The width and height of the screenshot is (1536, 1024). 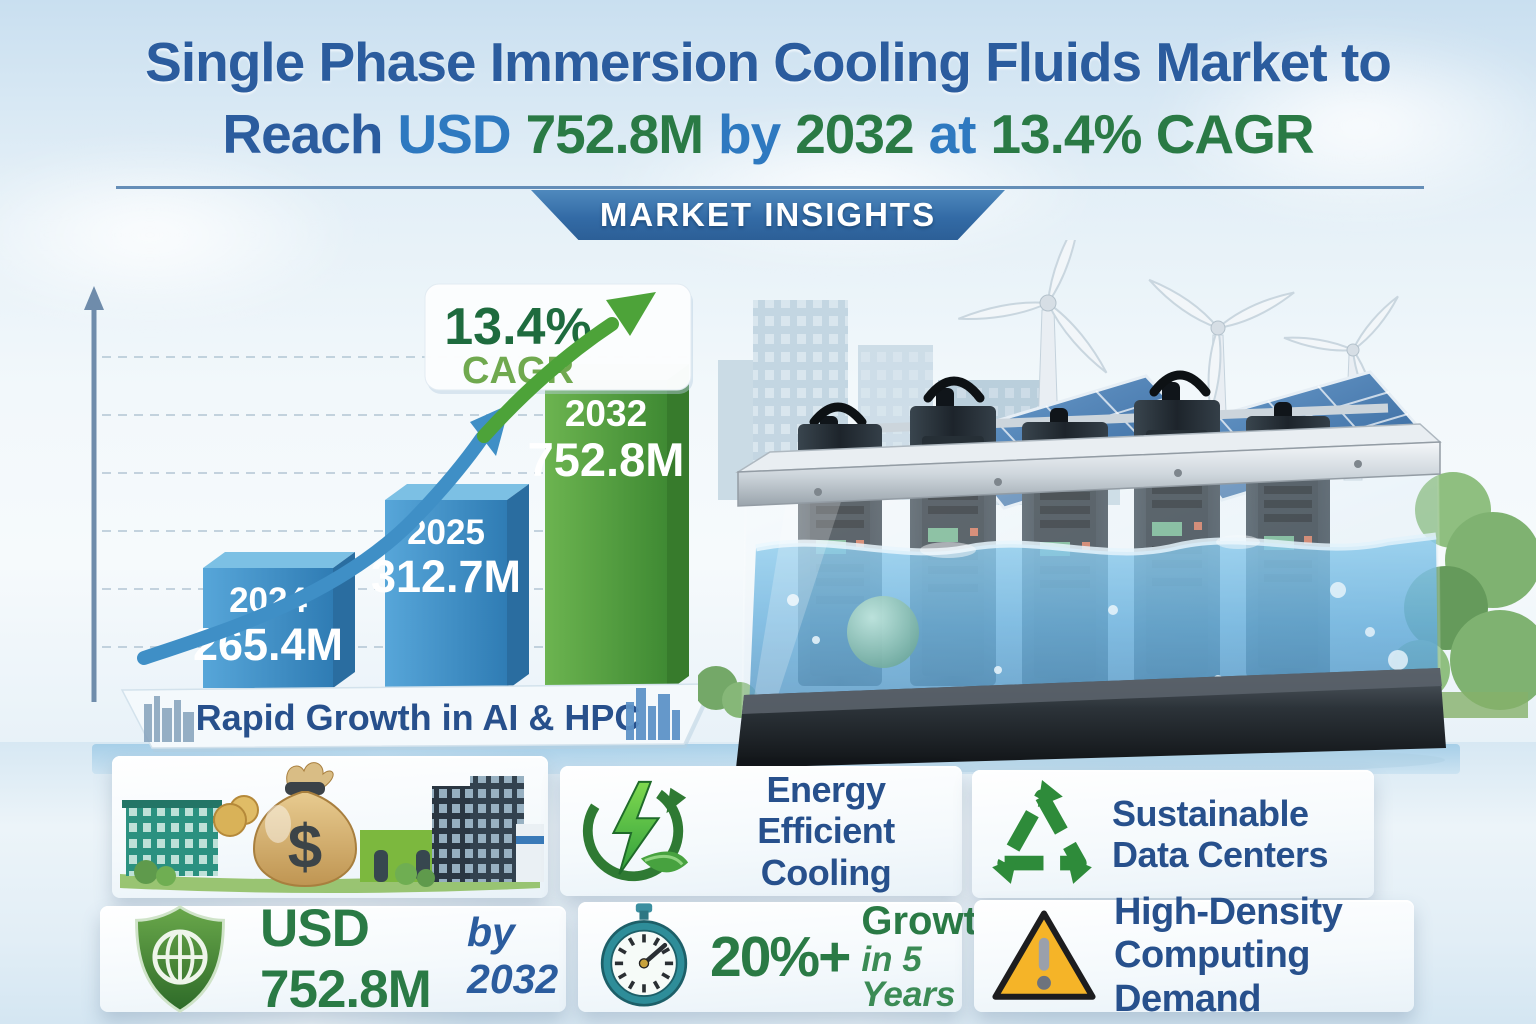 I want to click on cagr-card: 13.4% CAGR, so click(x=558, y=338).